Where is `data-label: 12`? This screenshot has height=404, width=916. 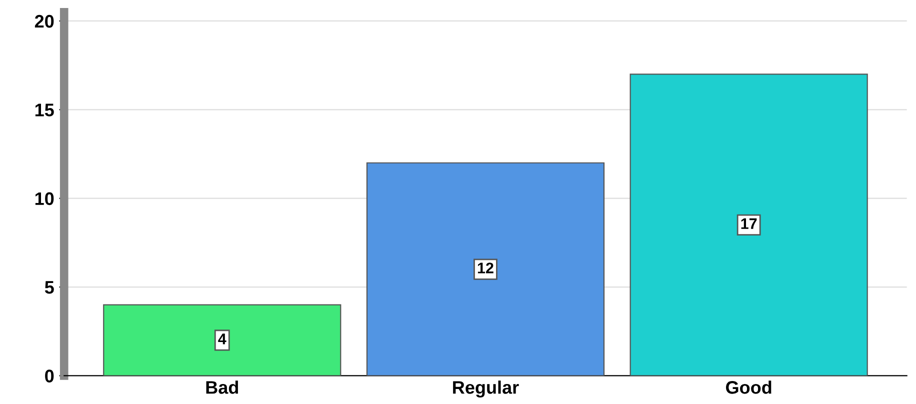 data-label: 12 is located at coordinates (486, 268).